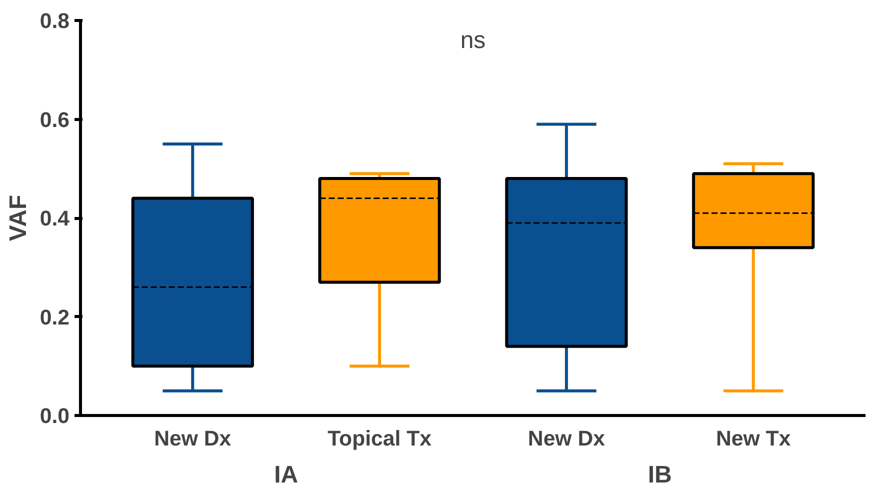 The width and height of the screenshot is (877, 498). Describe the element at coordinates (55, 416) in the screenshot. I see `y-tick-label: 0.0` at that location.